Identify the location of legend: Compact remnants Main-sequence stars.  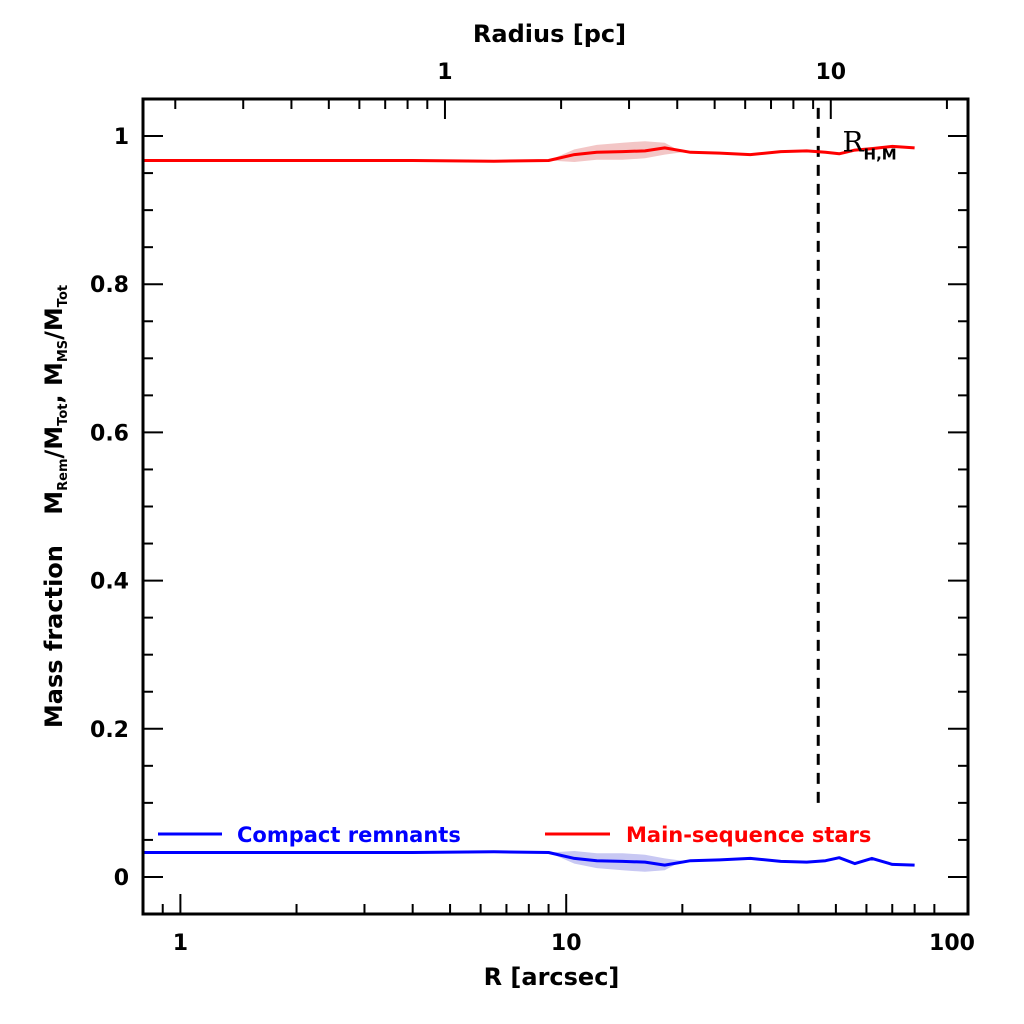
(514, 835).